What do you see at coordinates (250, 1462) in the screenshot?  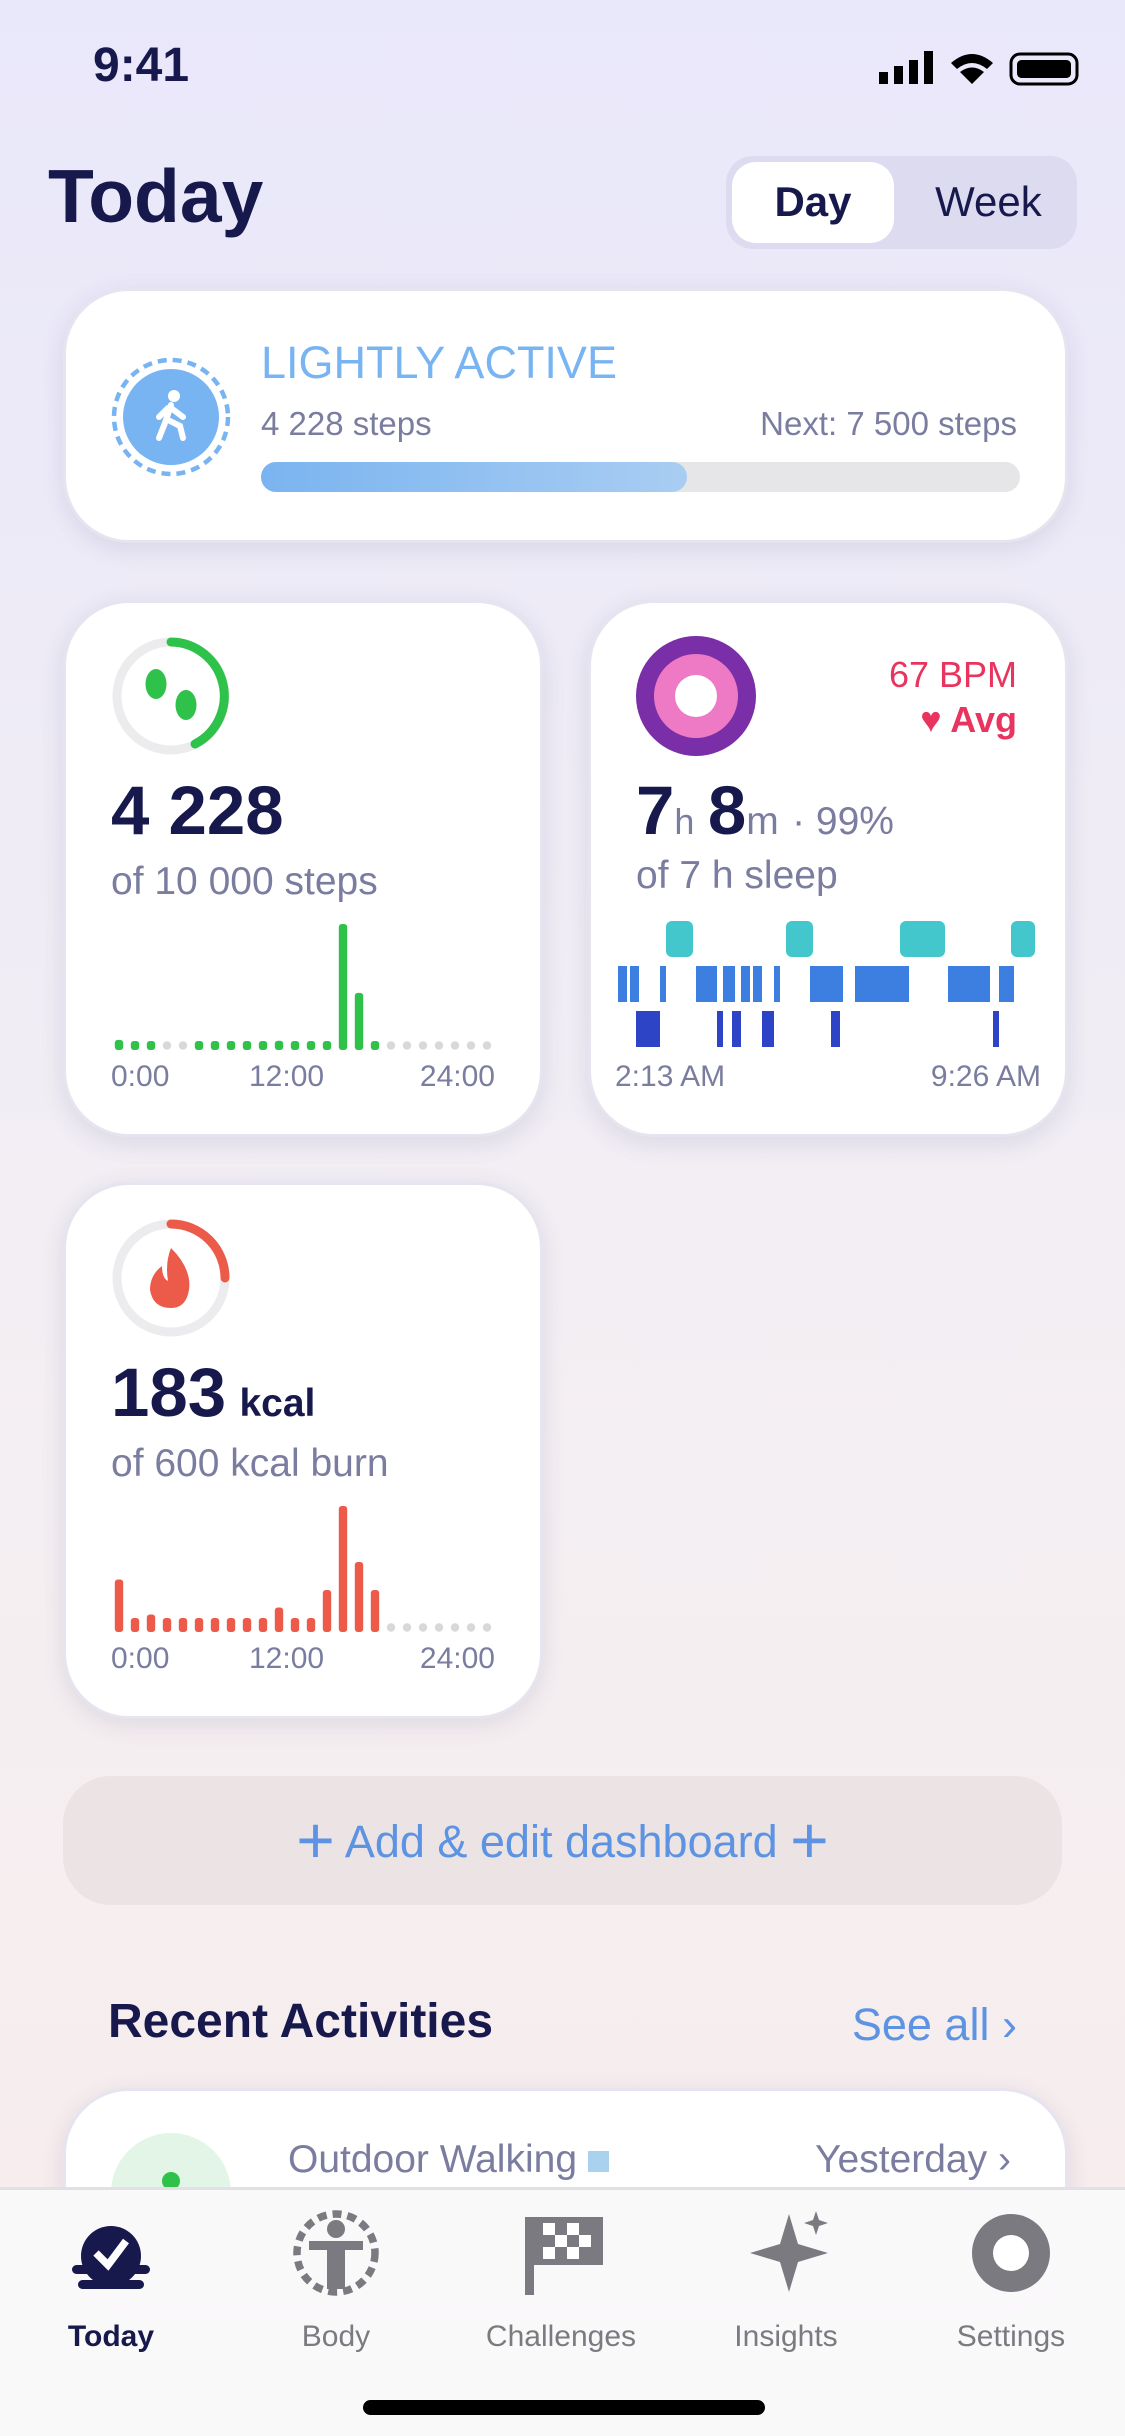 I see `kcal-caption: of 600 kcal burn` at bounding box center [250, 1462].